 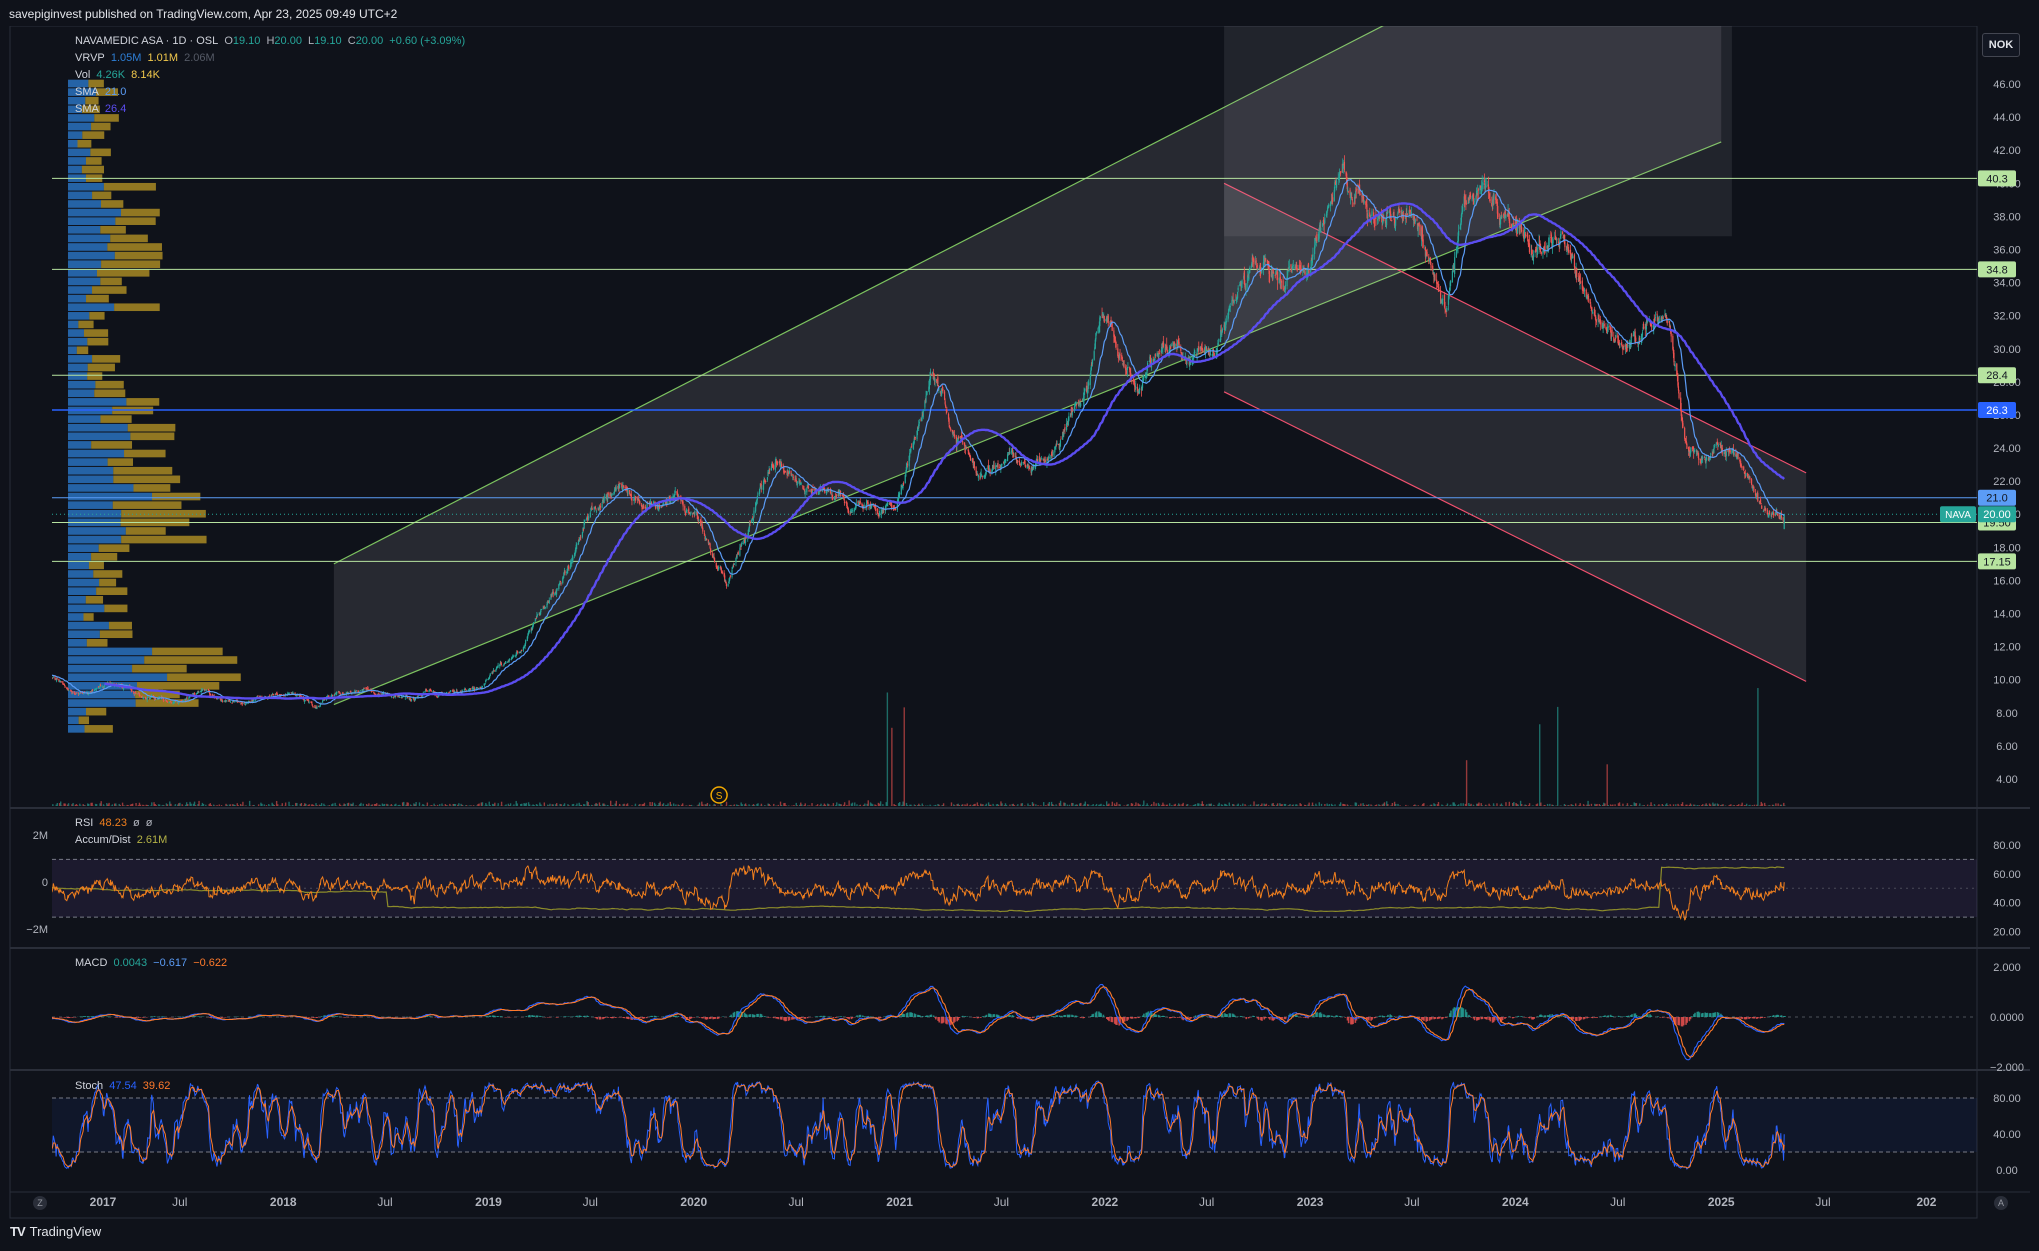 I want to click on vp-bar-down, so click(x=84, y=720).